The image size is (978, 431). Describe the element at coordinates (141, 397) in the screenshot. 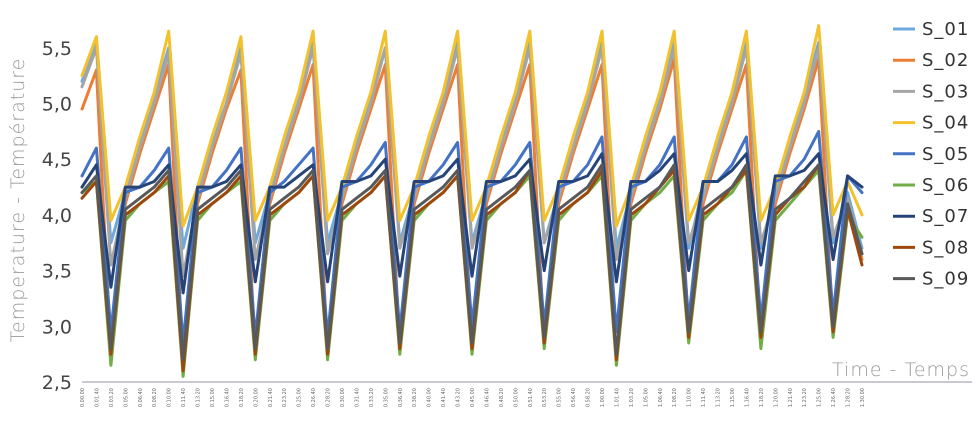

I see `x-tick-label: 0.06.40` at that location.